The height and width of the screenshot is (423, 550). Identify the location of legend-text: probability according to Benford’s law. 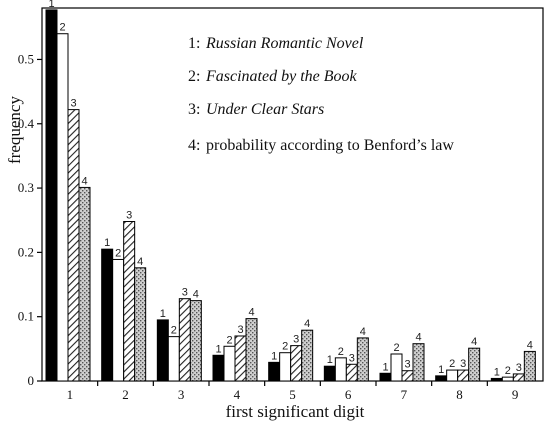
(330, 145).